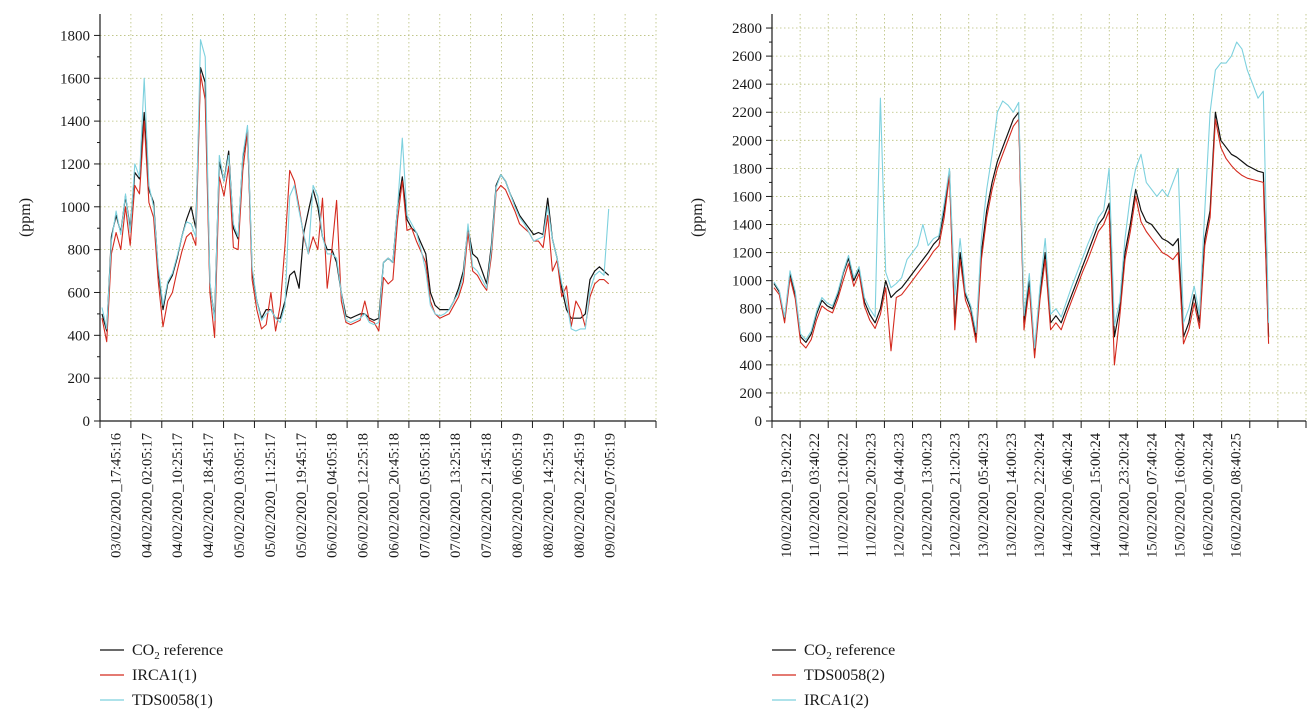  Describe the element at coordinates (1012, 495) in the screenshot. I see `x-tick-label: 13/02/2020_14:00:23` at that location.